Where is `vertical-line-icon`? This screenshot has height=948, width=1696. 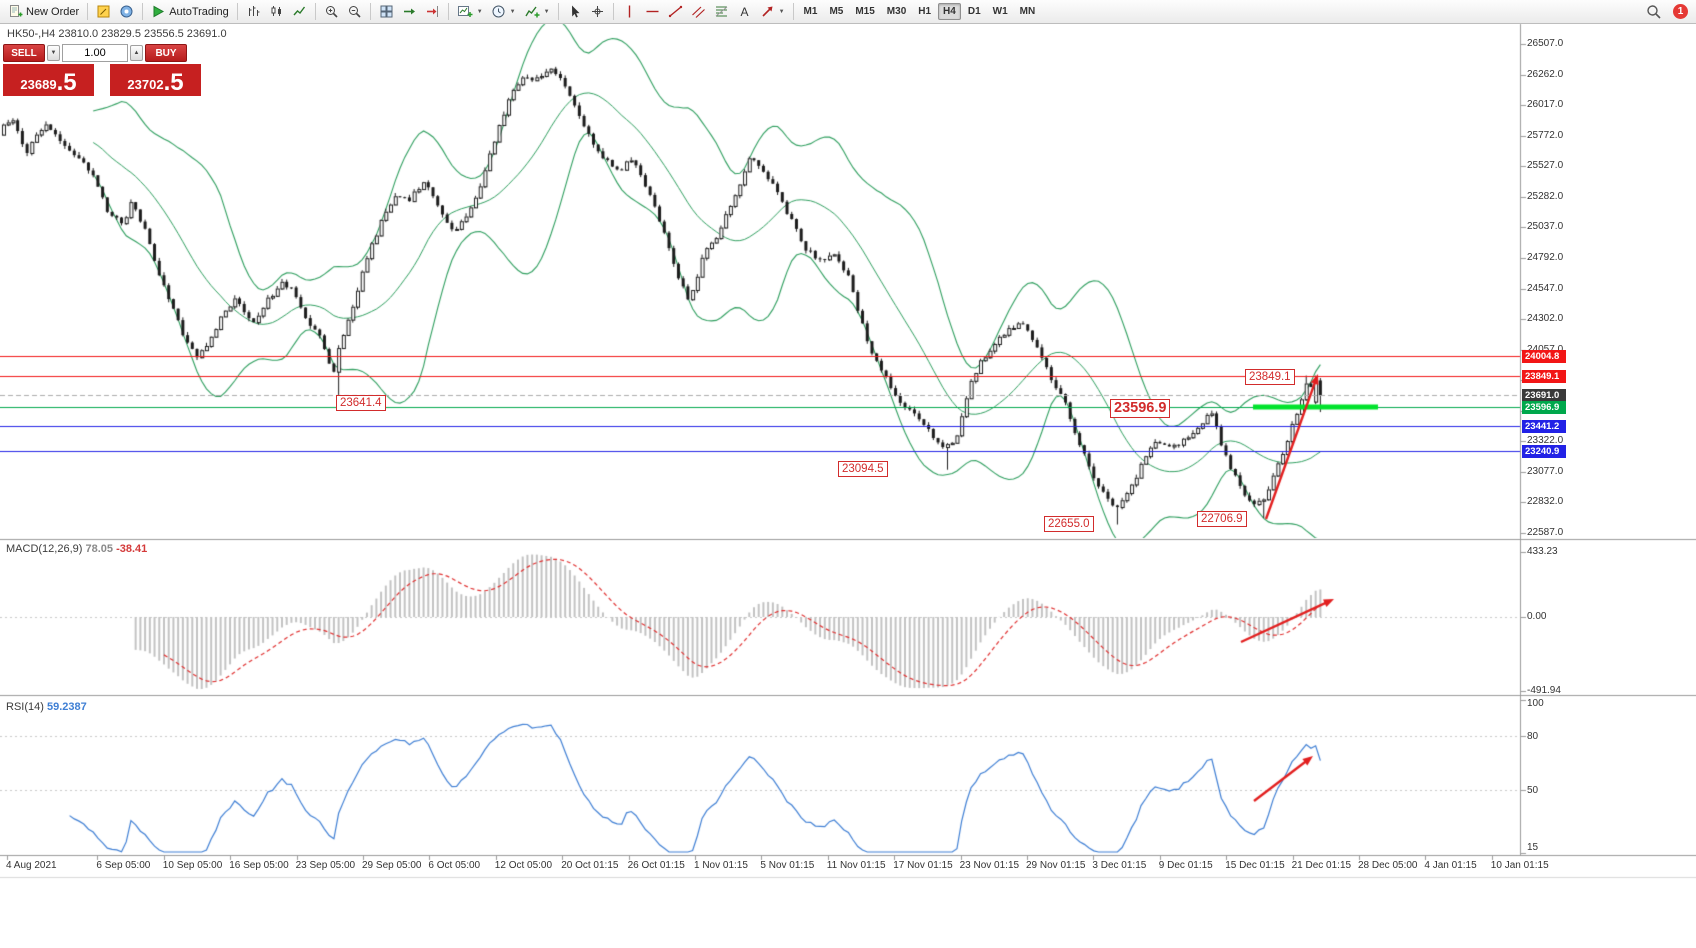
vertical-line-icon is located at coordinates (629, 11).